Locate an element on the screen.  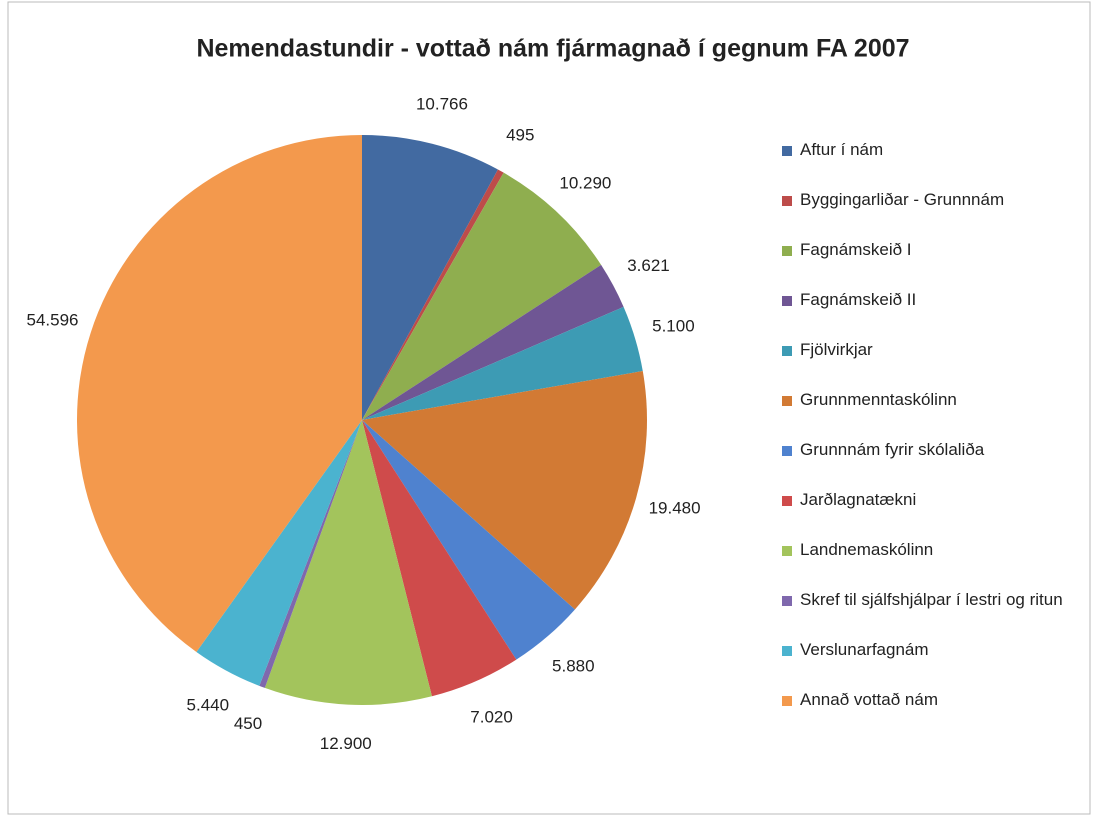
legend-label: Landnemaskólinn is located at coordinates (867, 549).